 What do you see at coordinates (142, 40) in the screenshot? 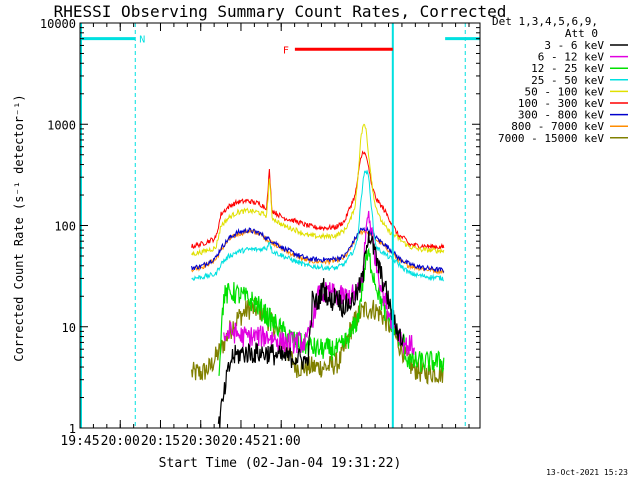
I see `night-bar-label: N` at bounding box center [142, 40].